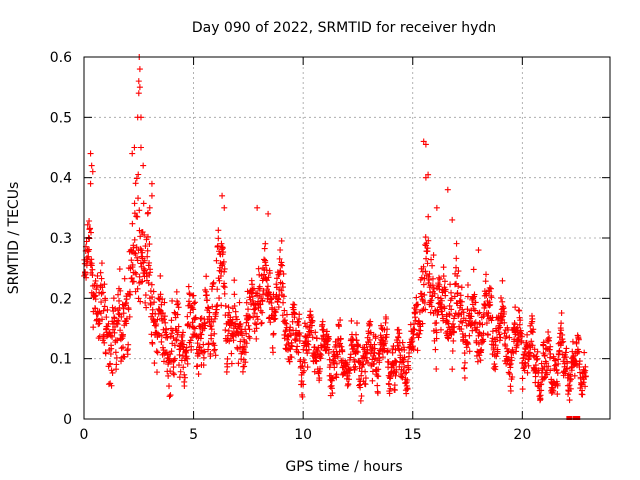 This screenshot has height=480, width=640. Describe the element at coordinates (343, 467) in the screenshot. I see `x-axis-label: GPS time / hours` at that location.